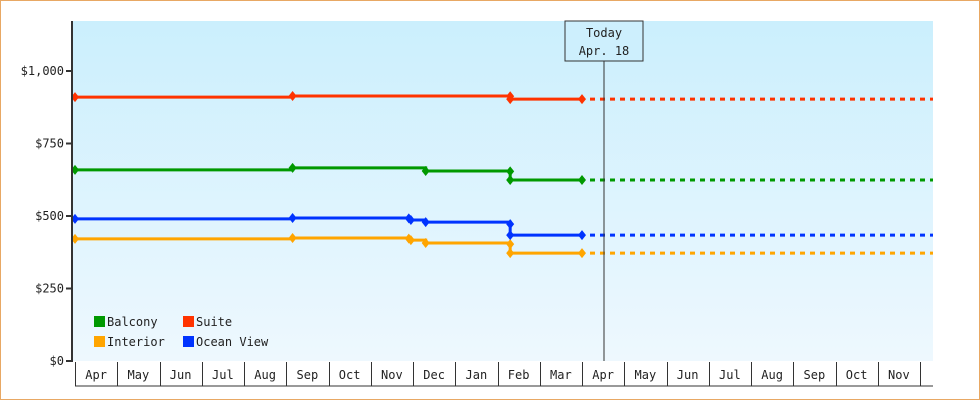 The height and width of the screenshot is (400, 980). I want to click on series-ocean-view, so click(502, 227).